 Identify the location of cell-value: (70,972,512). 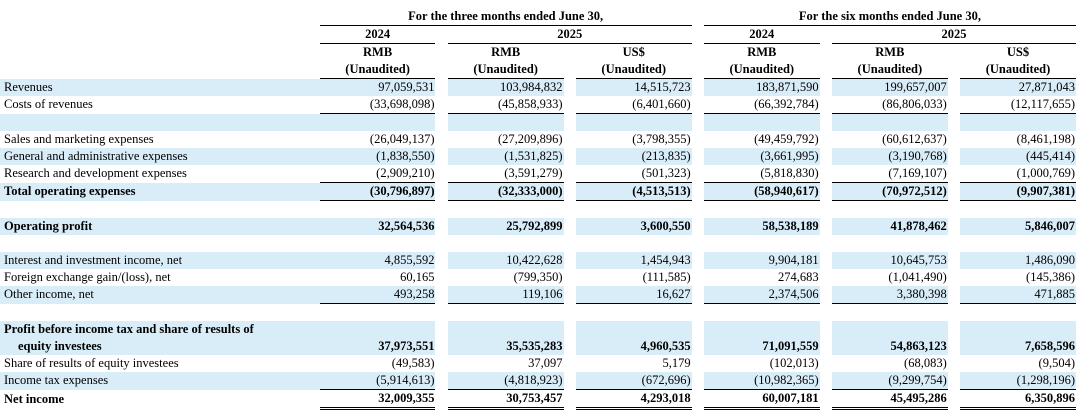
(889, 191).